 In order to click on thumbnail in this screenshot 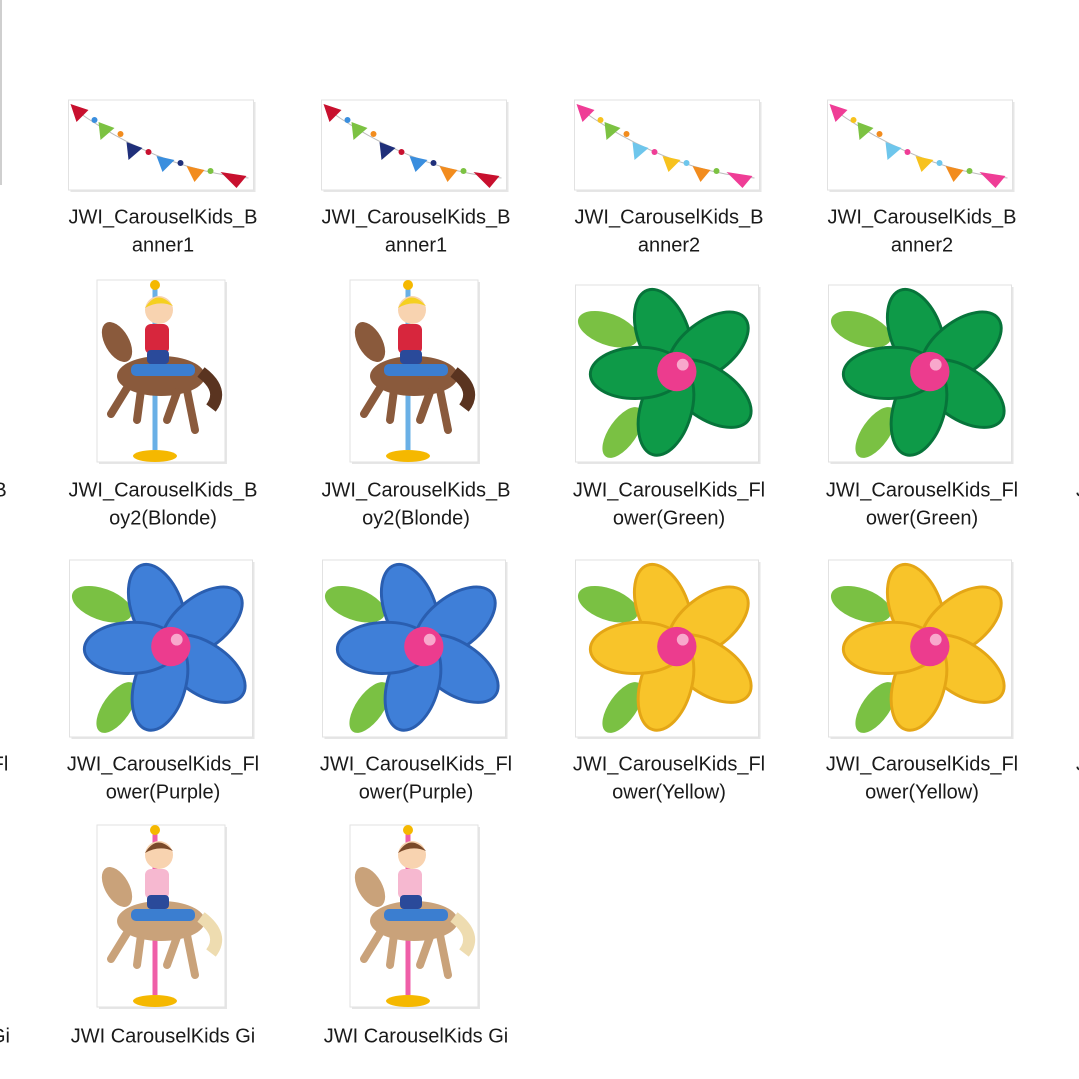, I will do `click(920, 145)`.